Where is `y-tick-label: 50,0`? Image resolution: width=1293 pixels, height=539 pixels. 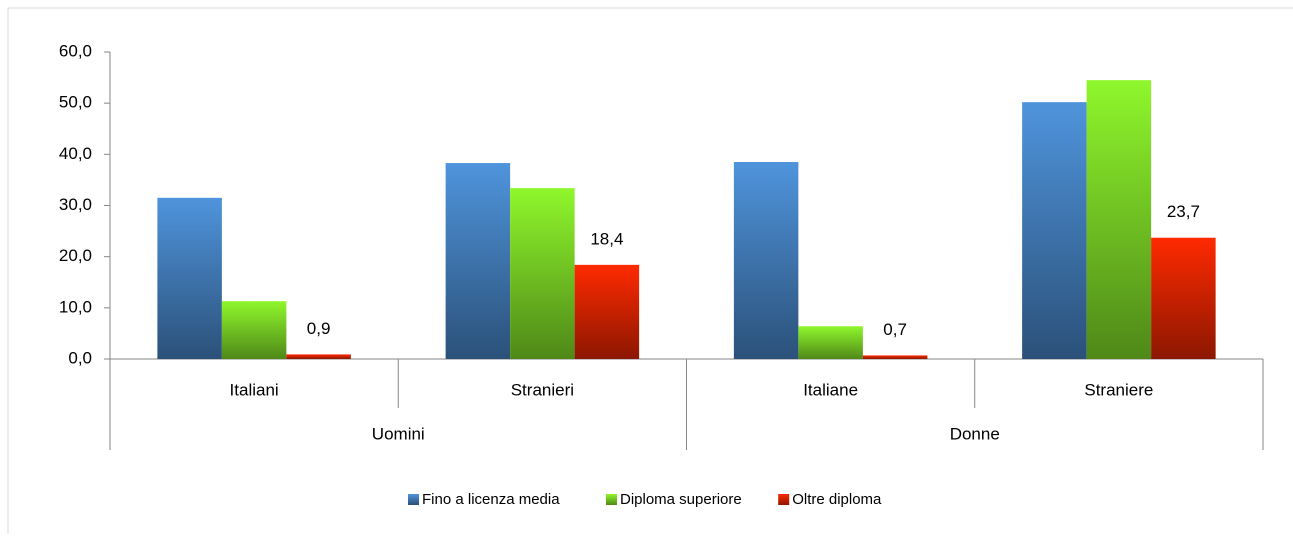
y-tick-label: 50,0 is located at coordinates (75, 102).